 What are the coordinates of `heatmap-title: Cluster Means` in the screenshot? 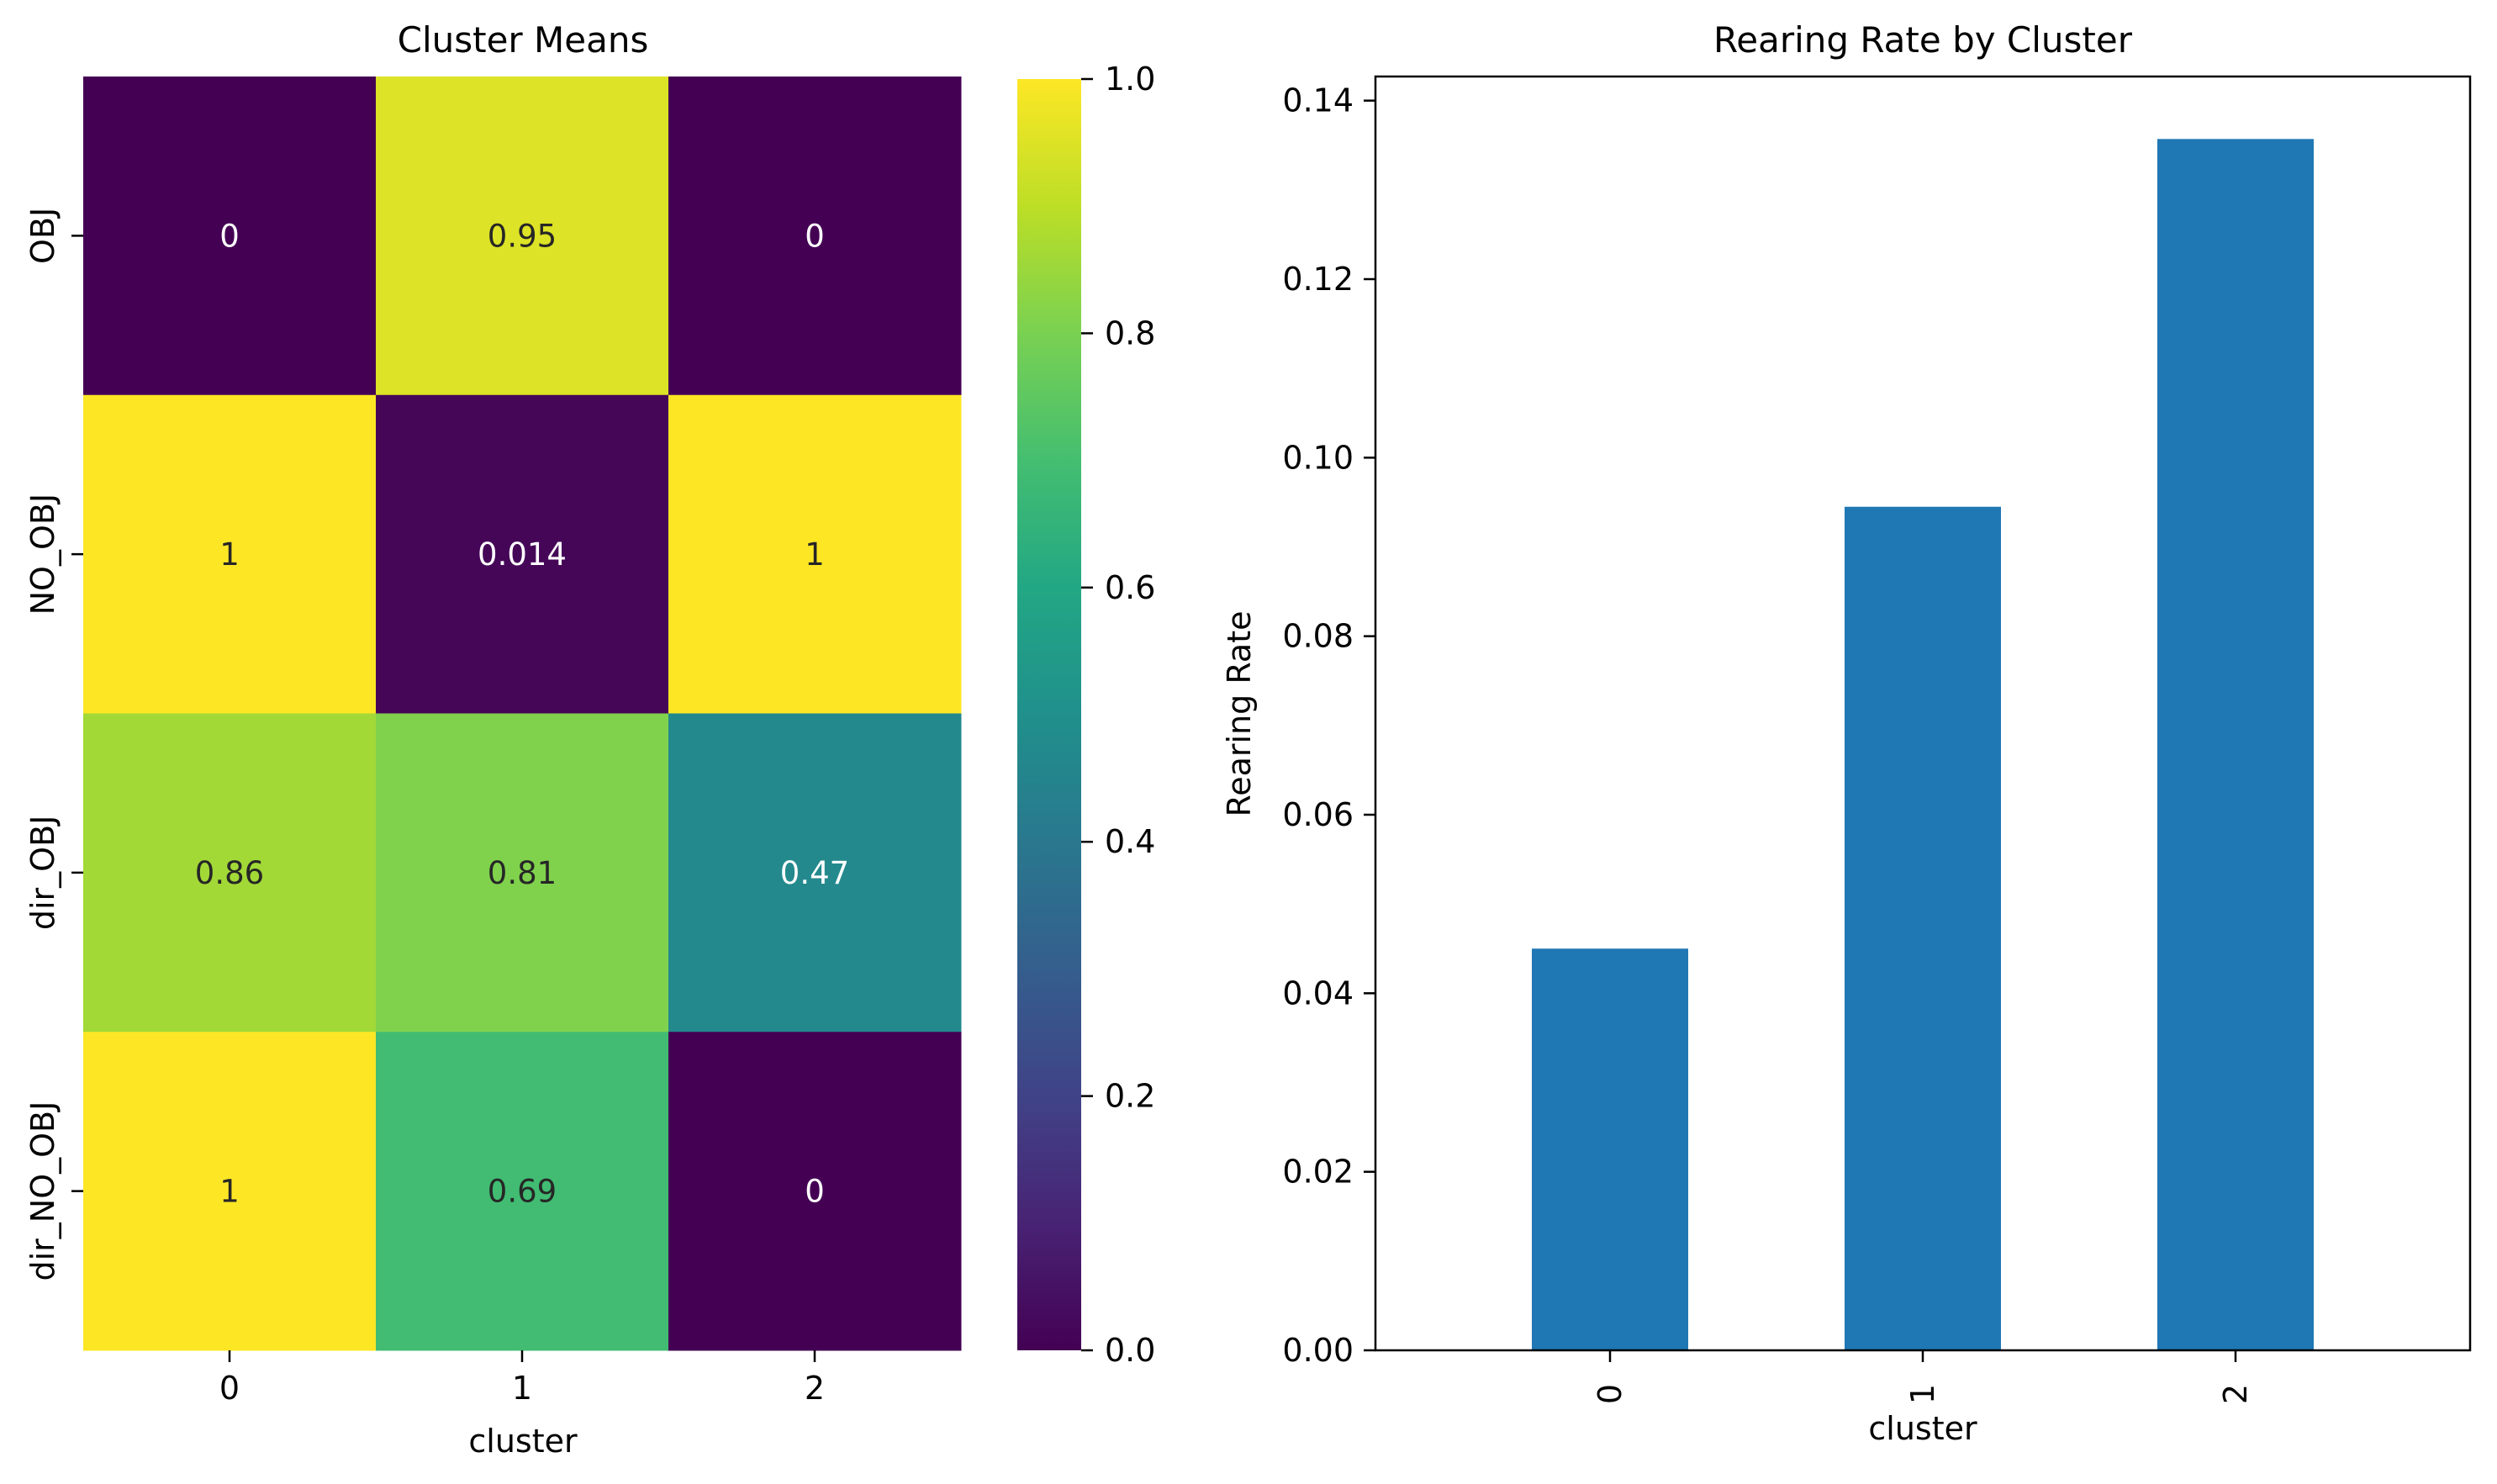 It's located at (523, 40).